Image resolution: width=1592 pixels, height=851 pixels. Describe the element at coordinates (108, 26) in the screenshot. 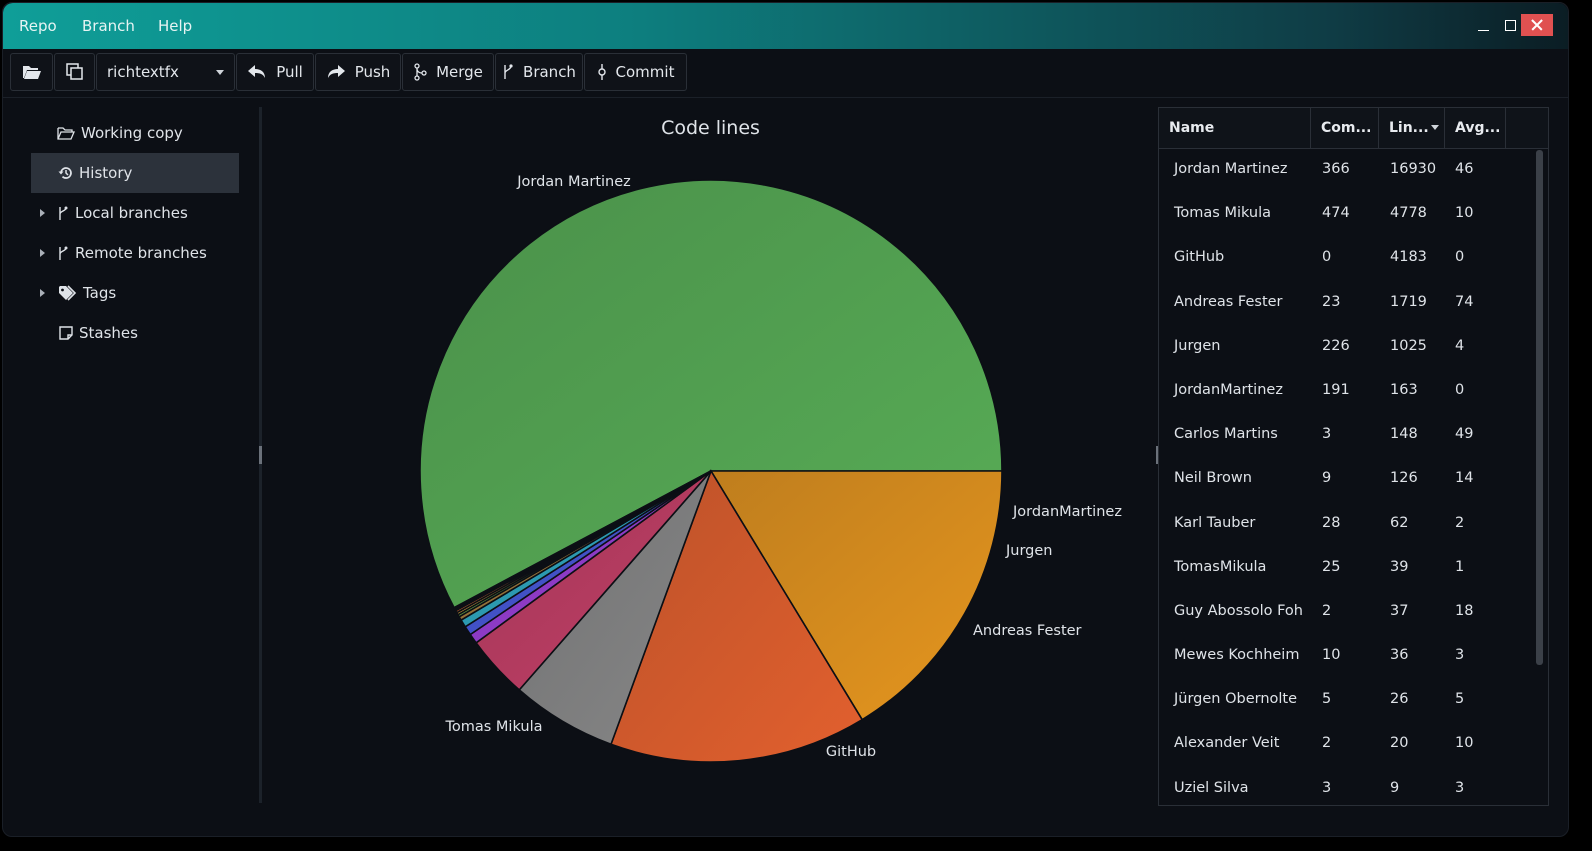

I see `menu-branch: Branch` at that location.